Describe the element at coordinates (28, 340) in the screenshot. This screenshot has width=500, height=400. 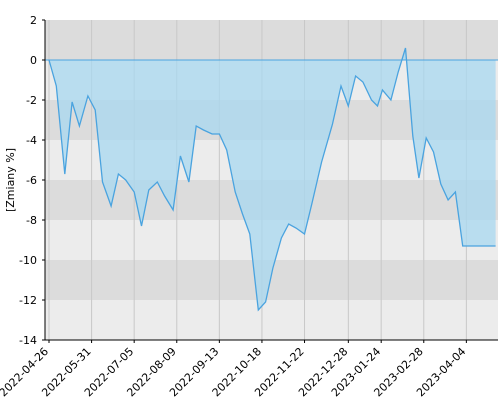
I see `y-tick-label: -14` at that location.